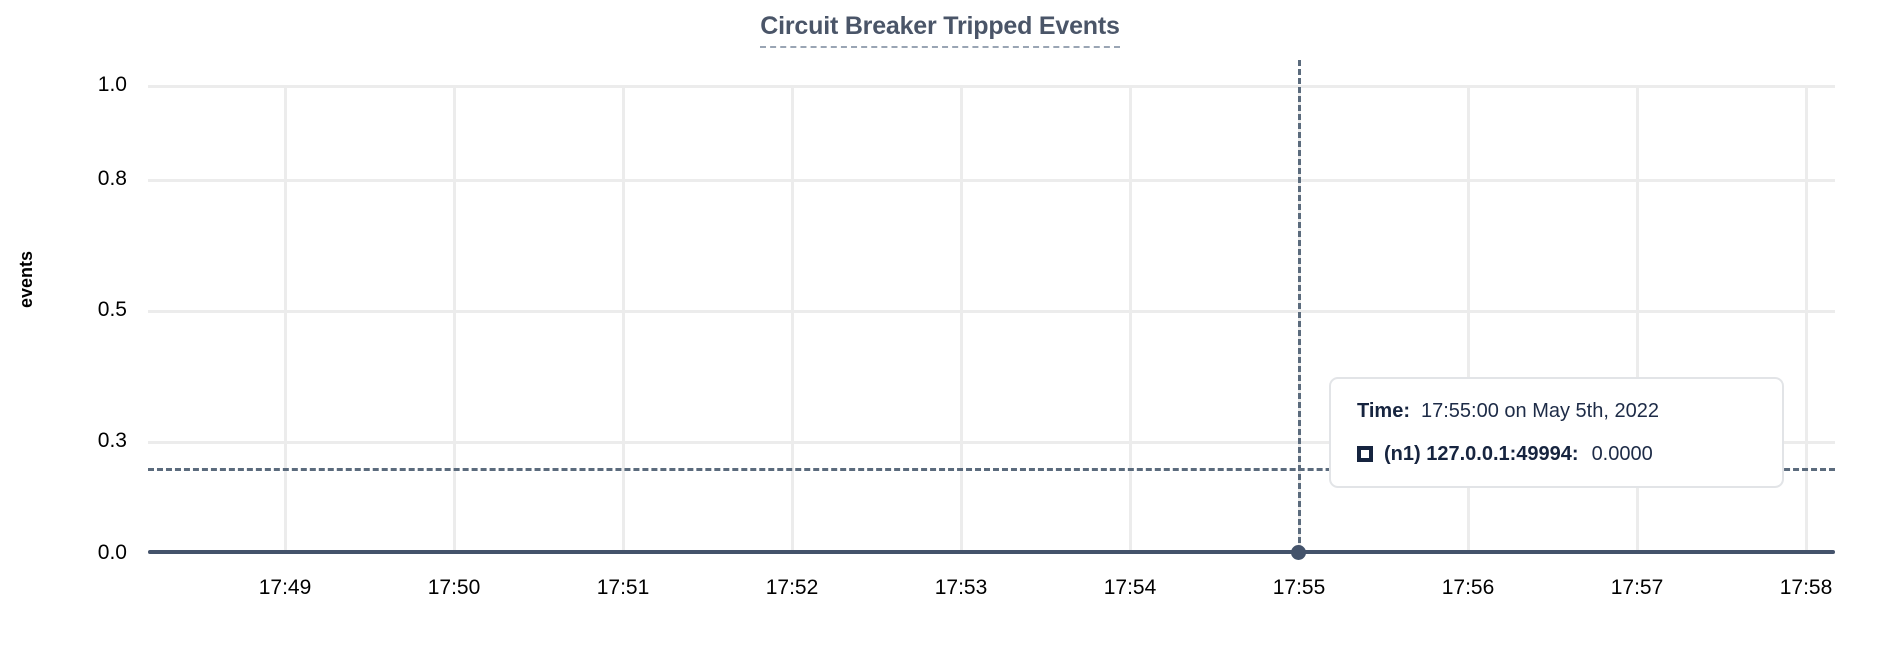 Image resolution: width=1880 pixels, height=646 pixels. Describe the element at coordinates (1481, 454) in the screenshot. I see `tooltip-series-label: (n1) 127.0.0.1:49994:` at that location.